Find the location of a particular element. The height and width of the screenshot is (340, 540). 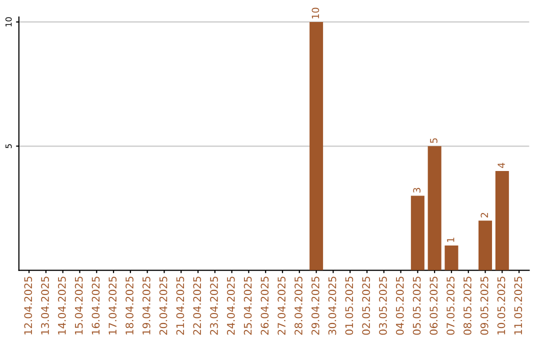

x-tick-label: 02.05.2025 is located at coordinates (366, 305).